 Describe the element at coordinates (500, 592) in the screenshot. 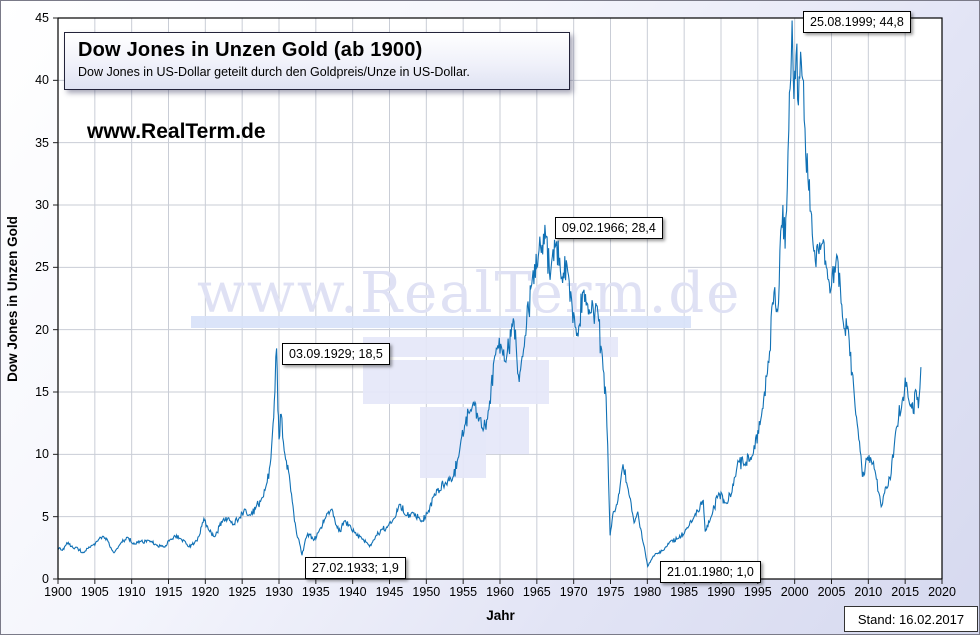

I see `x-tick-label: 1960` at that location.